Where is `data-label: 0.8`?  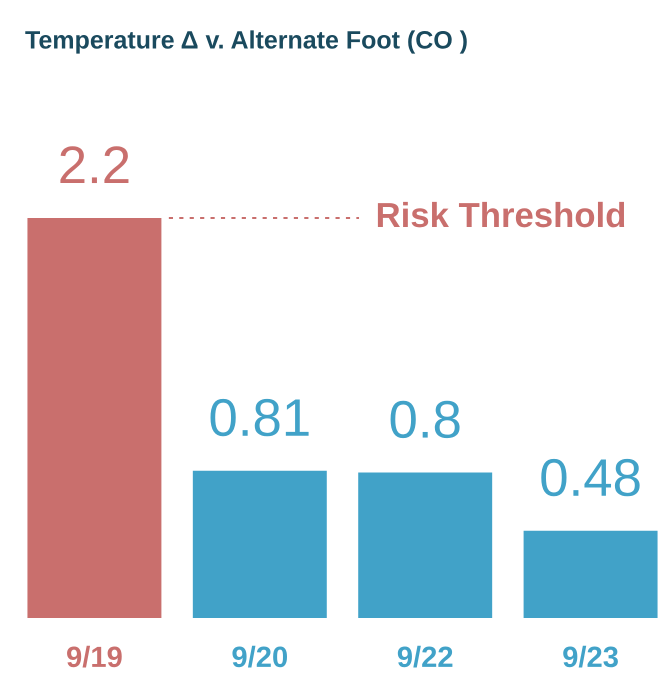 data-label: 0.8 is located at coordinates (425, 419).